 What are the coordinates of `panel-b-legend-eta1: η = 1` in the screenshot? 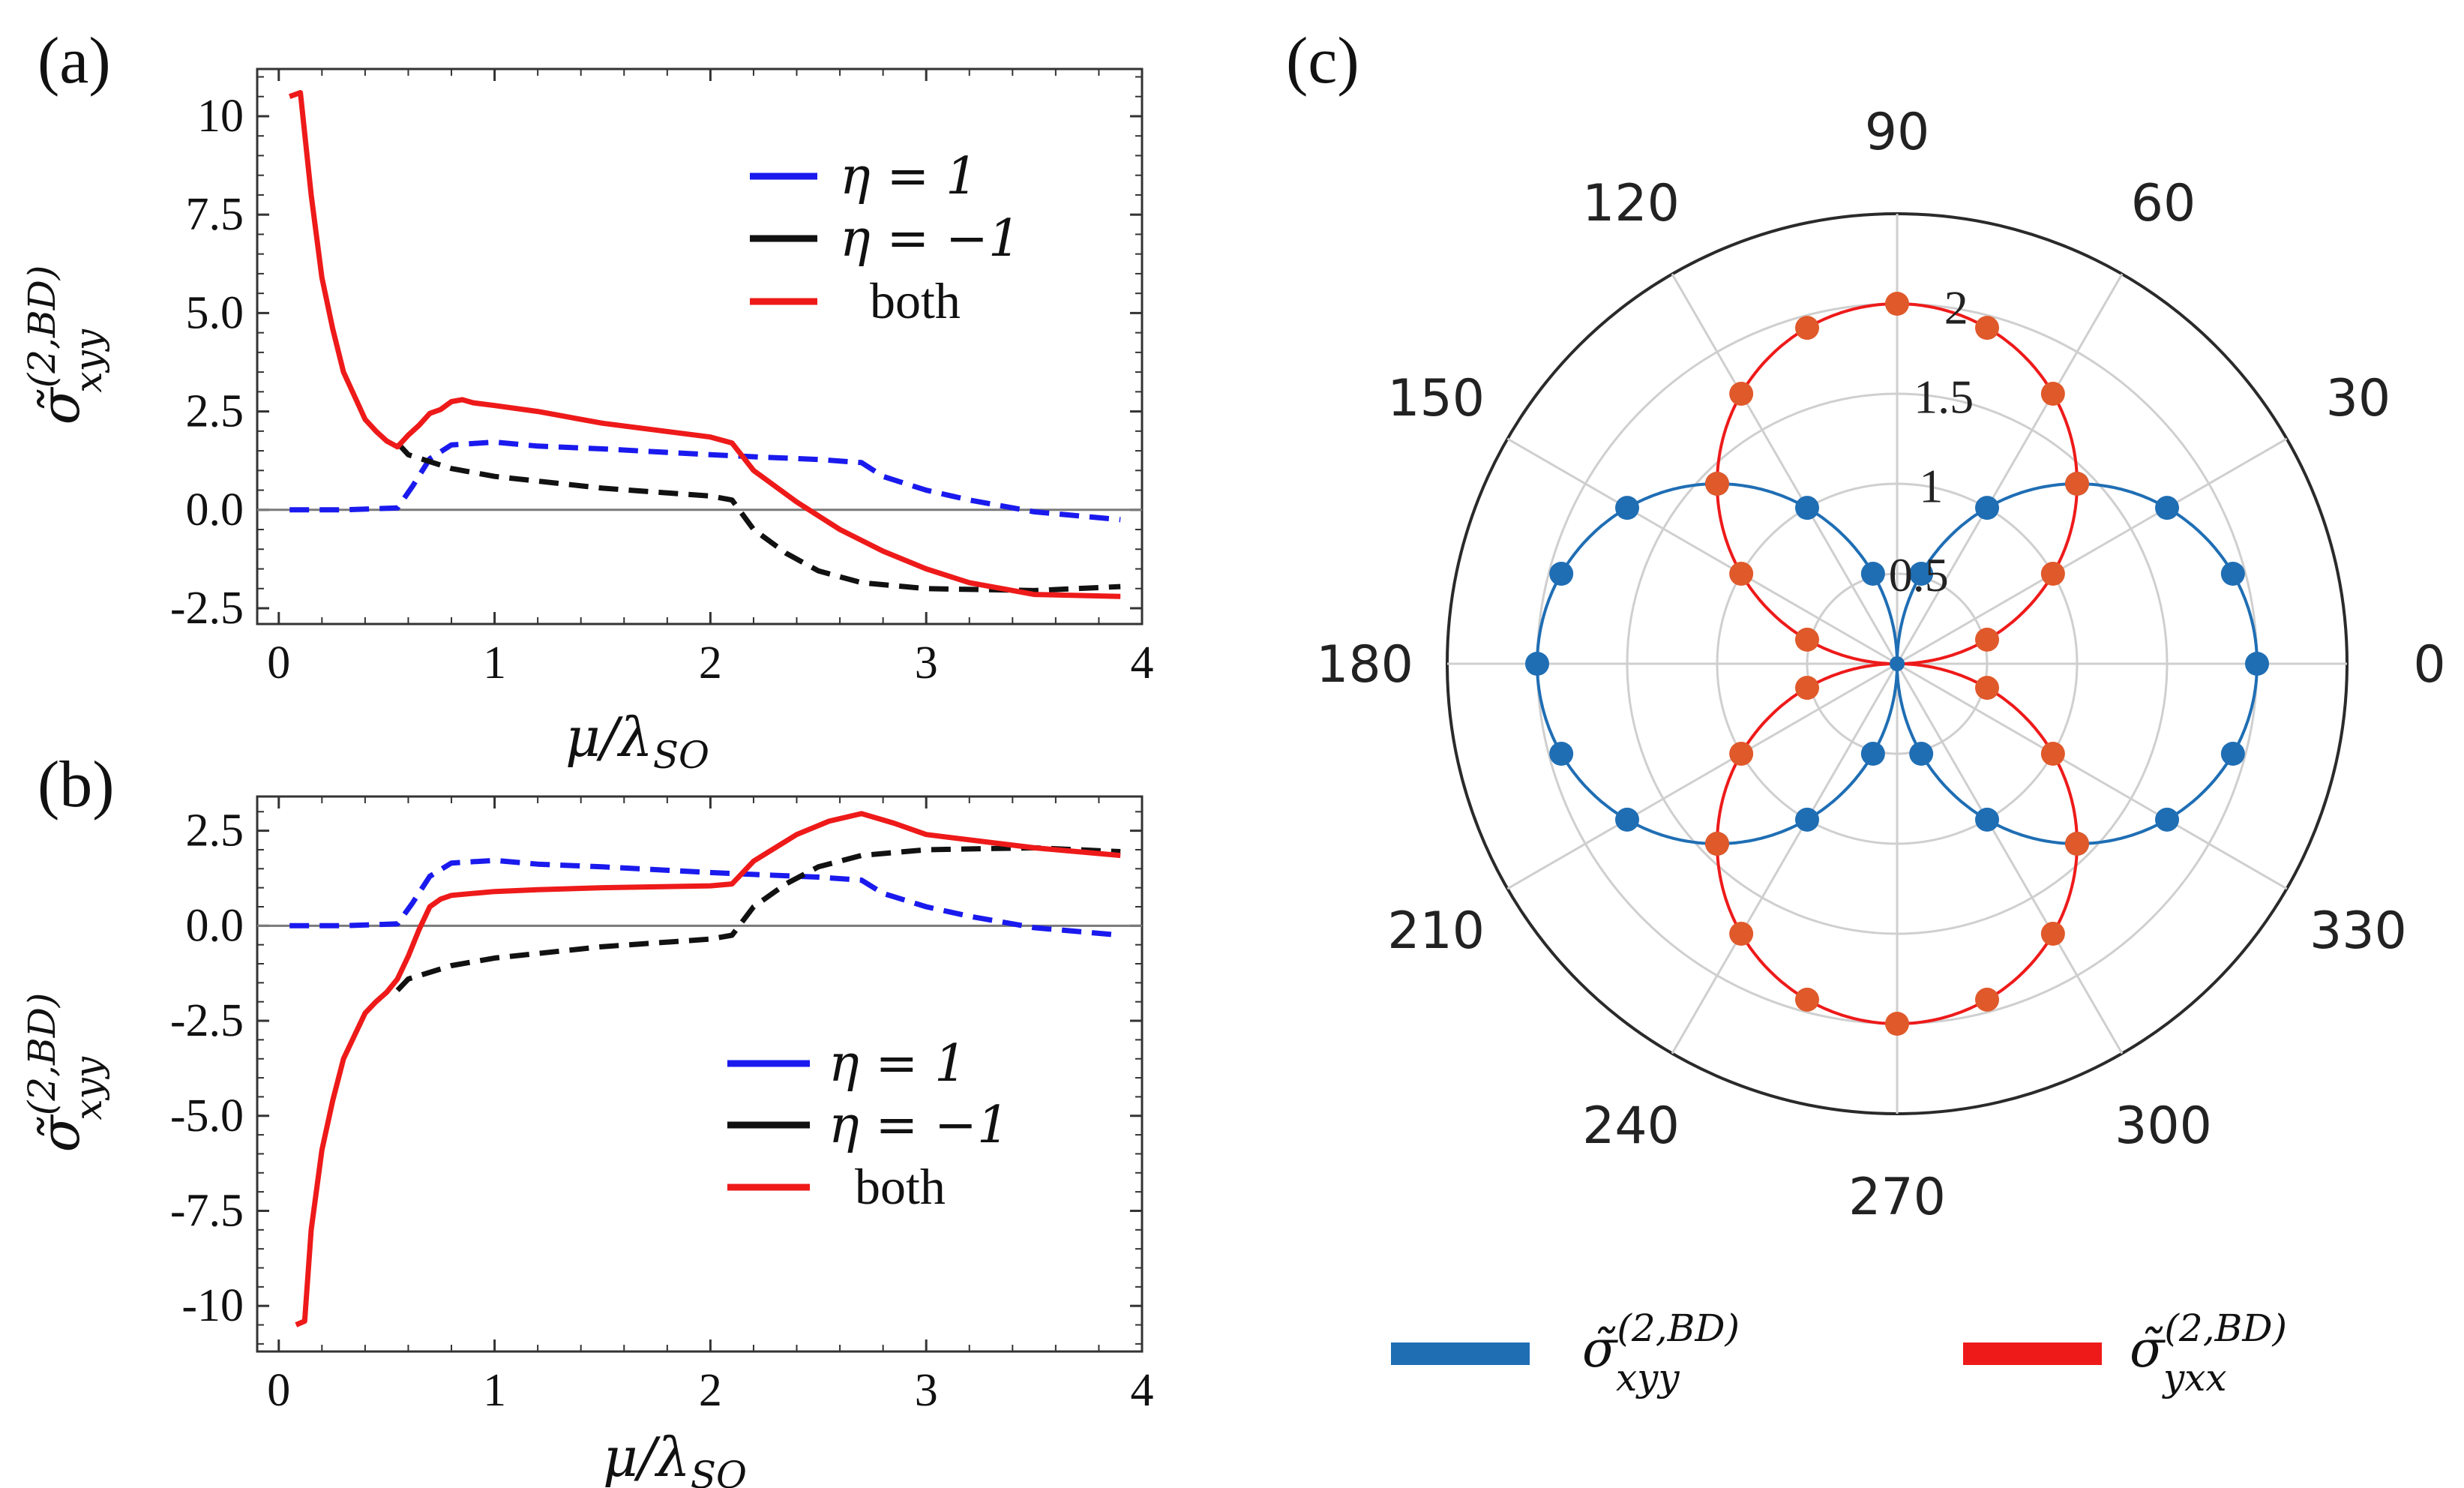 It's located at (898, 1064).